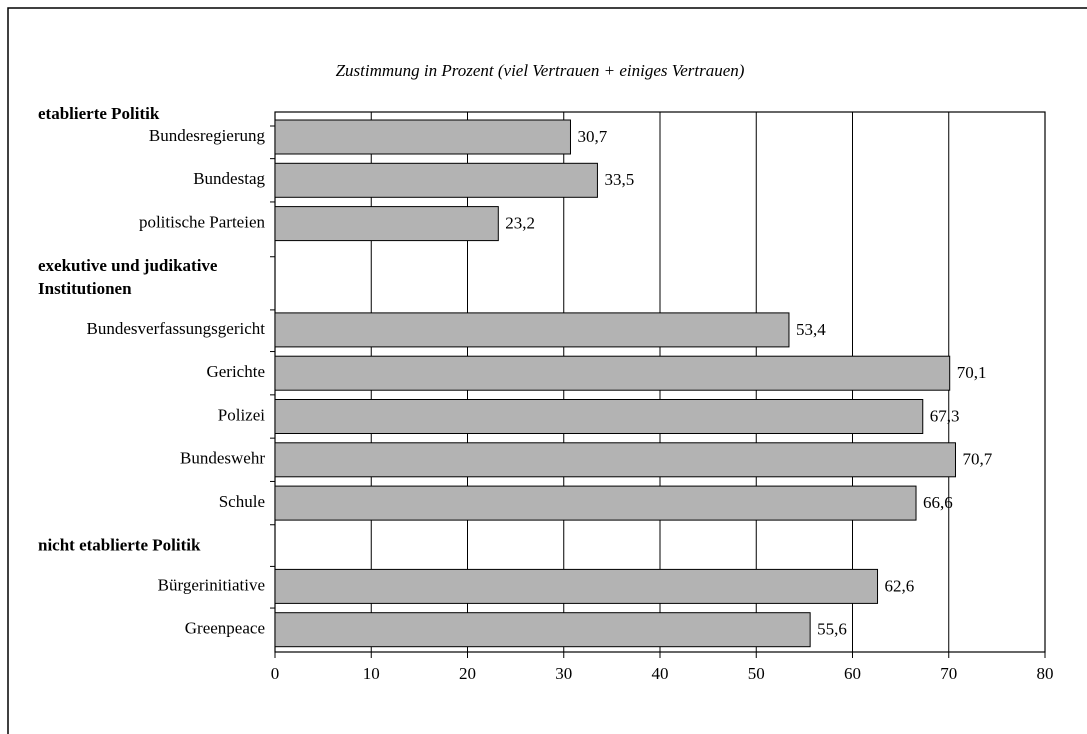  Describe the element at coordinates (235, 371) in the screenshot. I see `y-tick-label: Gerichte` at that location.